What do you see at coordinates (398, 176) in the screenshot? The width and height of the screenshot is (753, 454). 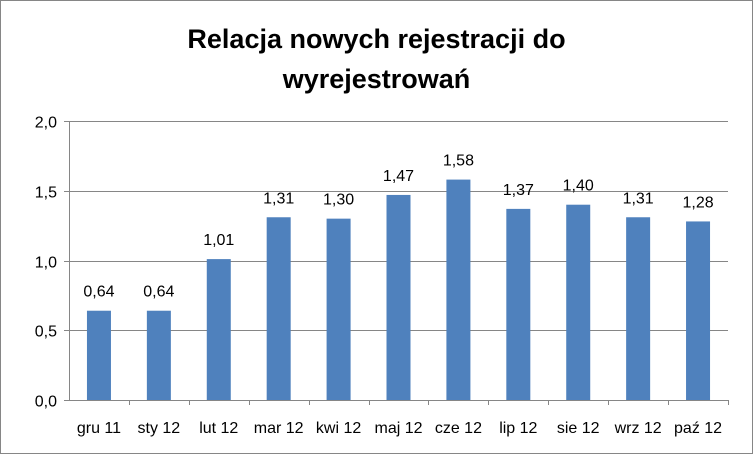 I see `data-label: 1,47` at bounding box center [398, 176].